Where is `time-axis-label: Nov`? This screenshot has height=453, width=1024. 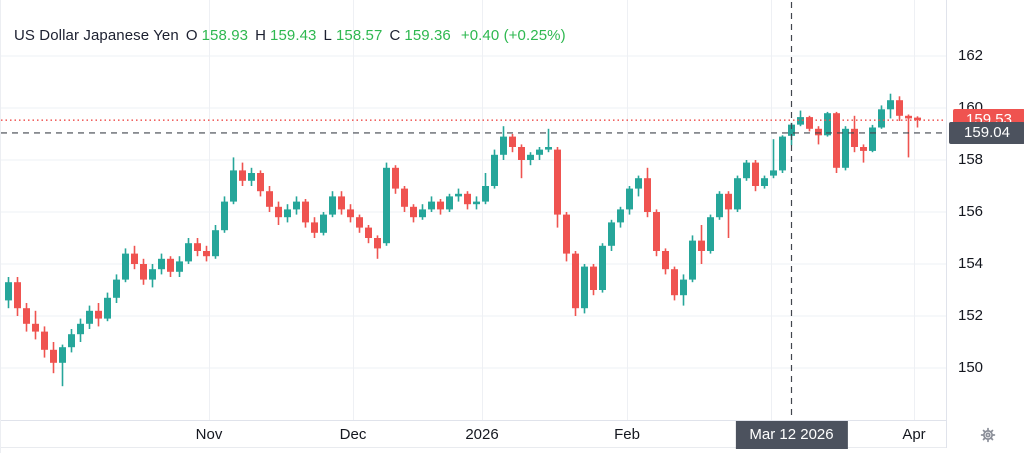
time-axis-label: Nov is located at coordinates (209, 434).